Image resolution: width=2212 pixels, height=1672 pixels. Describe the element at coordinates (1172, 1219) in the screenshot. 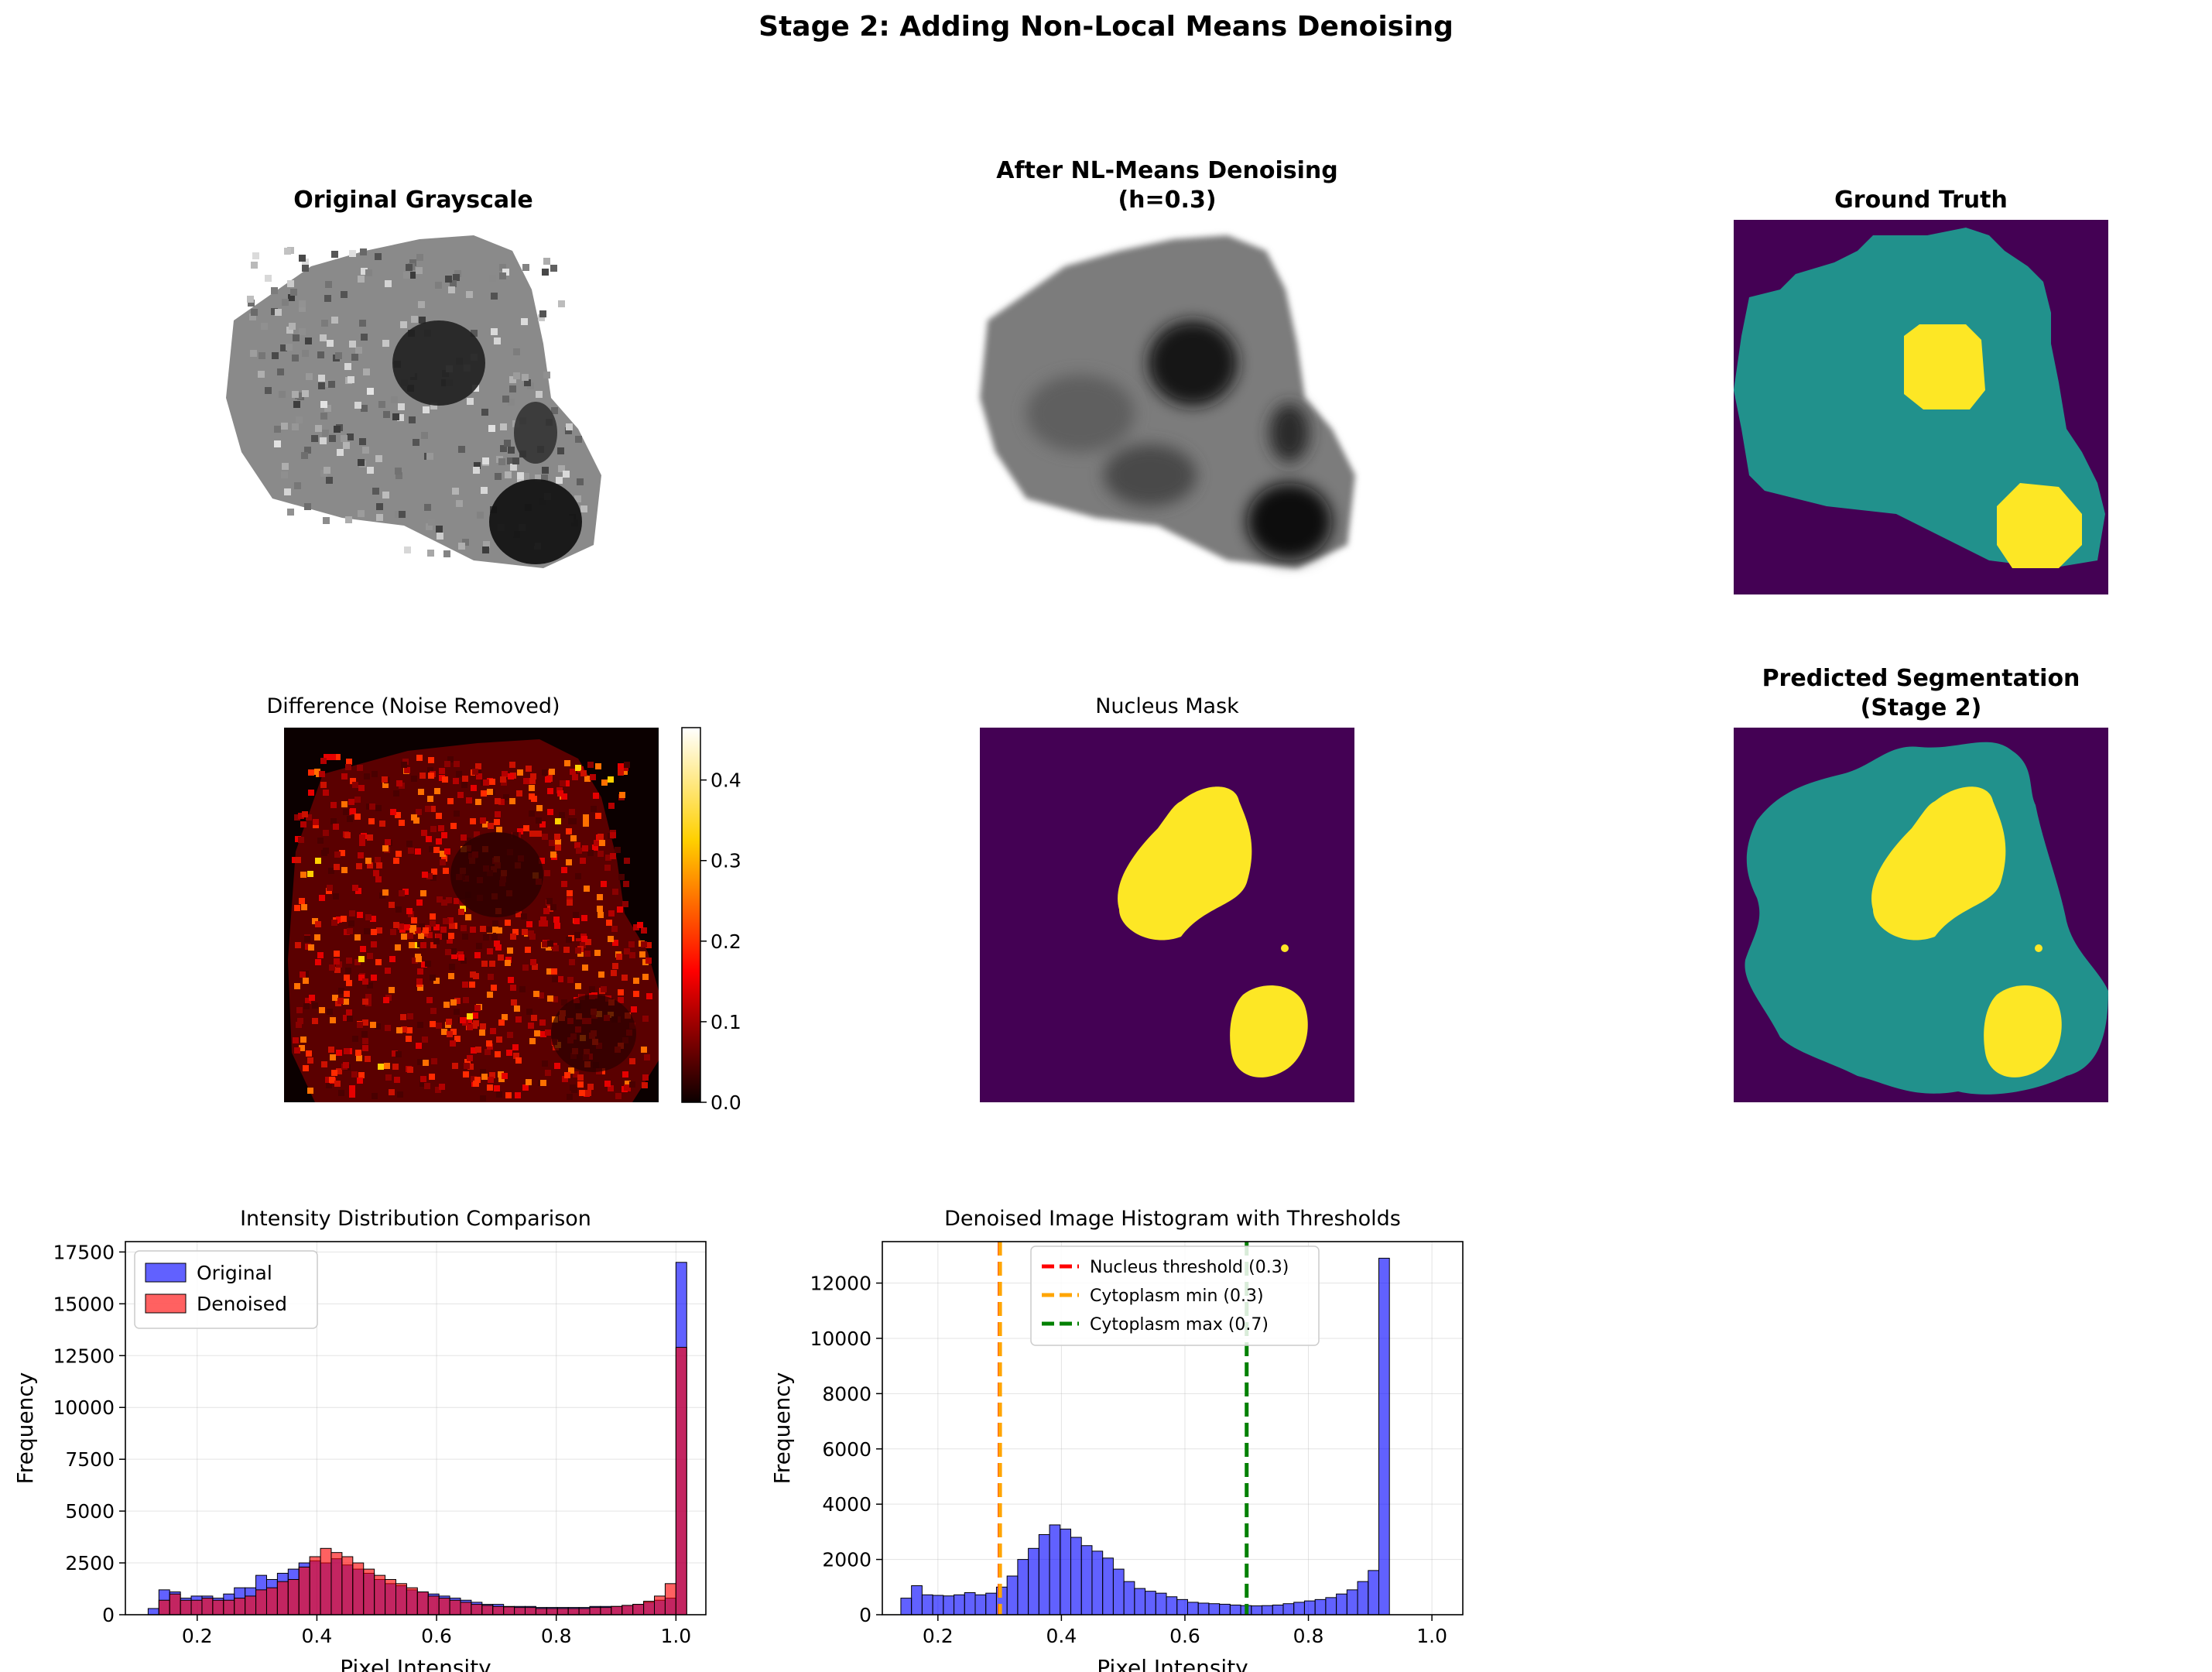

I see `hist2-title: Denoised Image Histogram with Thresholds` at that location.